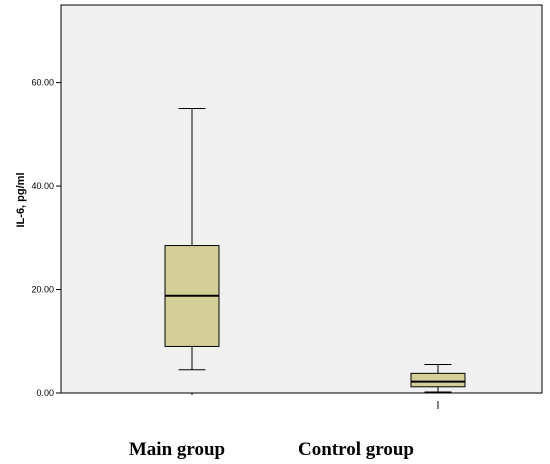 Image resolution: width=550 pixels, height=464 pixels. What do you see at coordinates (271, 449) in the screenshot?
I see `x-axis-labels: Main group Control group` at bounding box center [271, 449].